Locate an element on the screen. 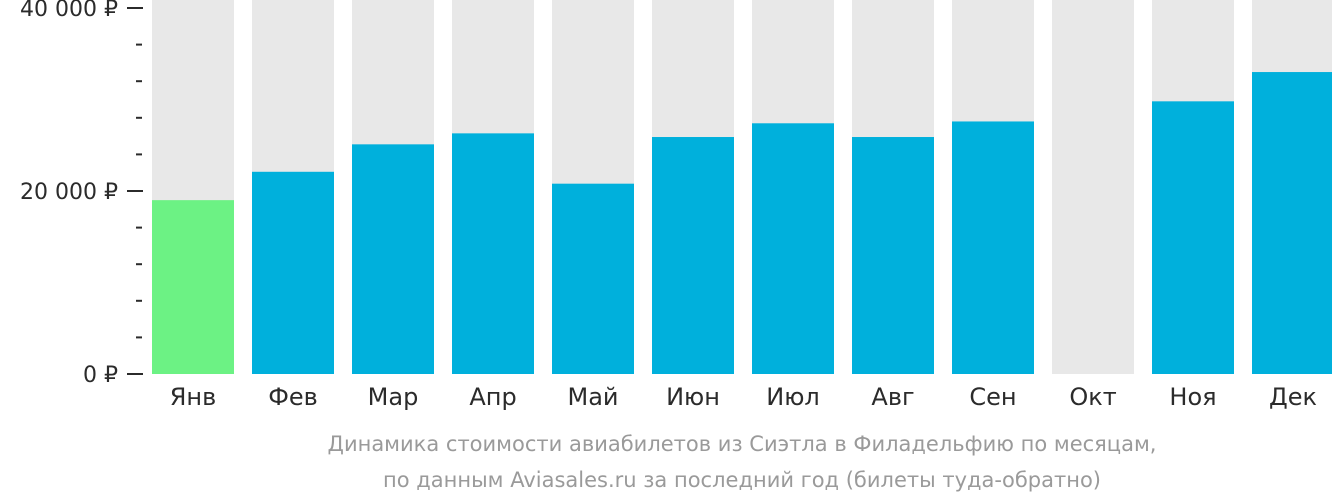 This screenshot has height=502, width=1332. bar-Мар is located at coordinates (393, 259).